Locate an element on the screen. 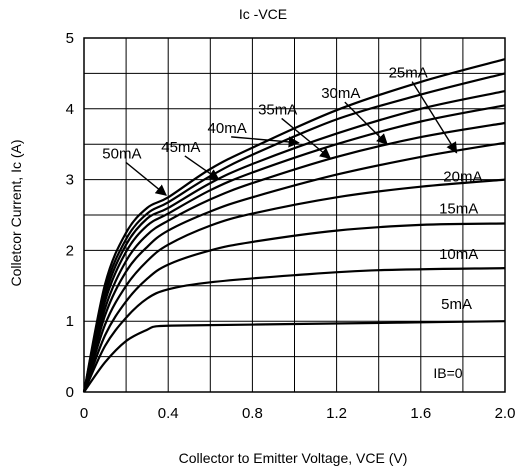 Image resolution: width=526 pixels, height=476 pixels. annotation-30mA: 30mA is located at coordinates (340, 93).